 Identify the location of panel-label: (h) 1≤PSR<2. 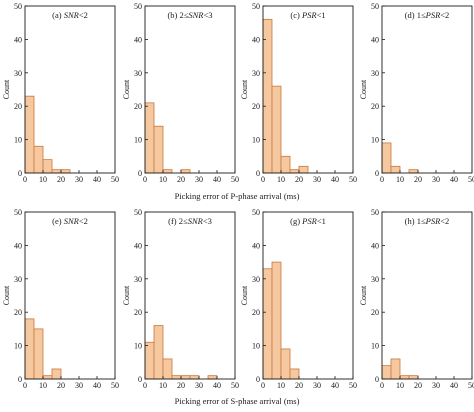
(427, 221).